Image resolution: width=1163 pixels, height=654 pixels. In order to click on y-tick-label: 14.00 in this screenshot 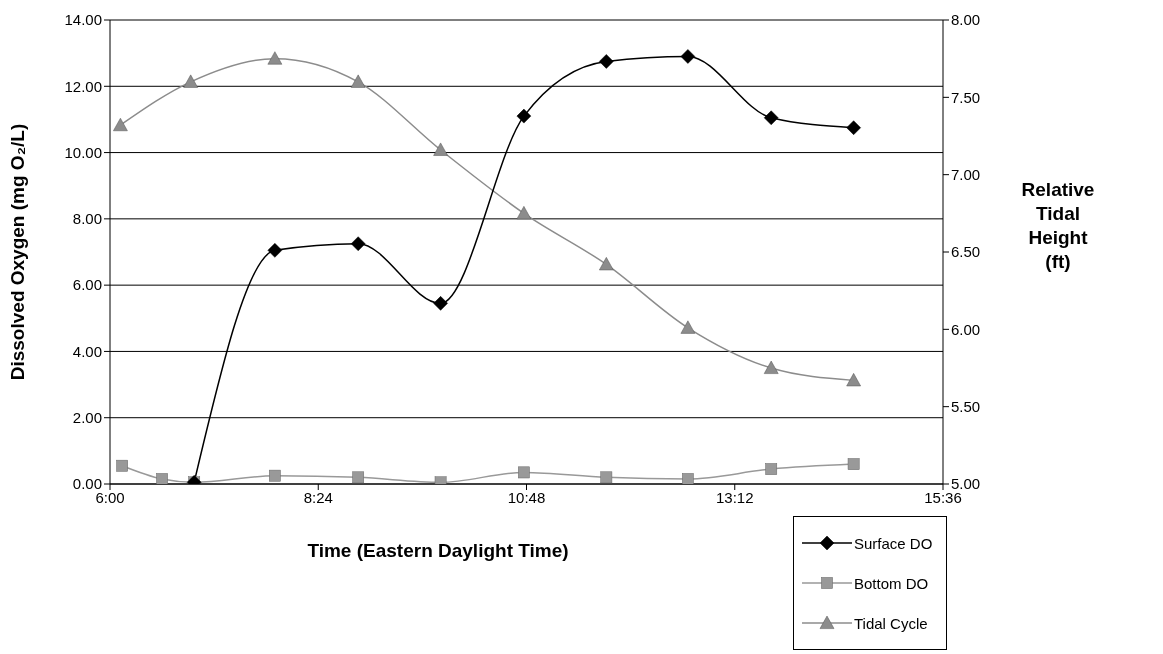, I will do `click(83, 20)`.